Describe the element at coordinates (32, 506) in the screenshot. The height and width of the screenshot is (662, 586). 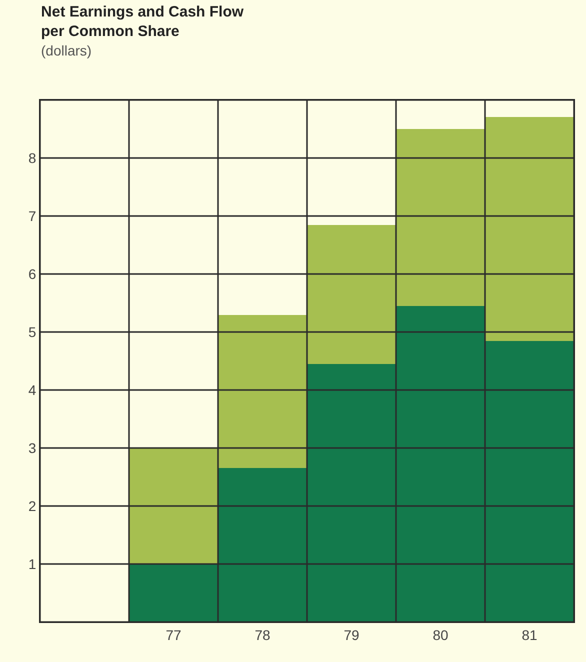
I see `y-tick-label: 2` at that location.